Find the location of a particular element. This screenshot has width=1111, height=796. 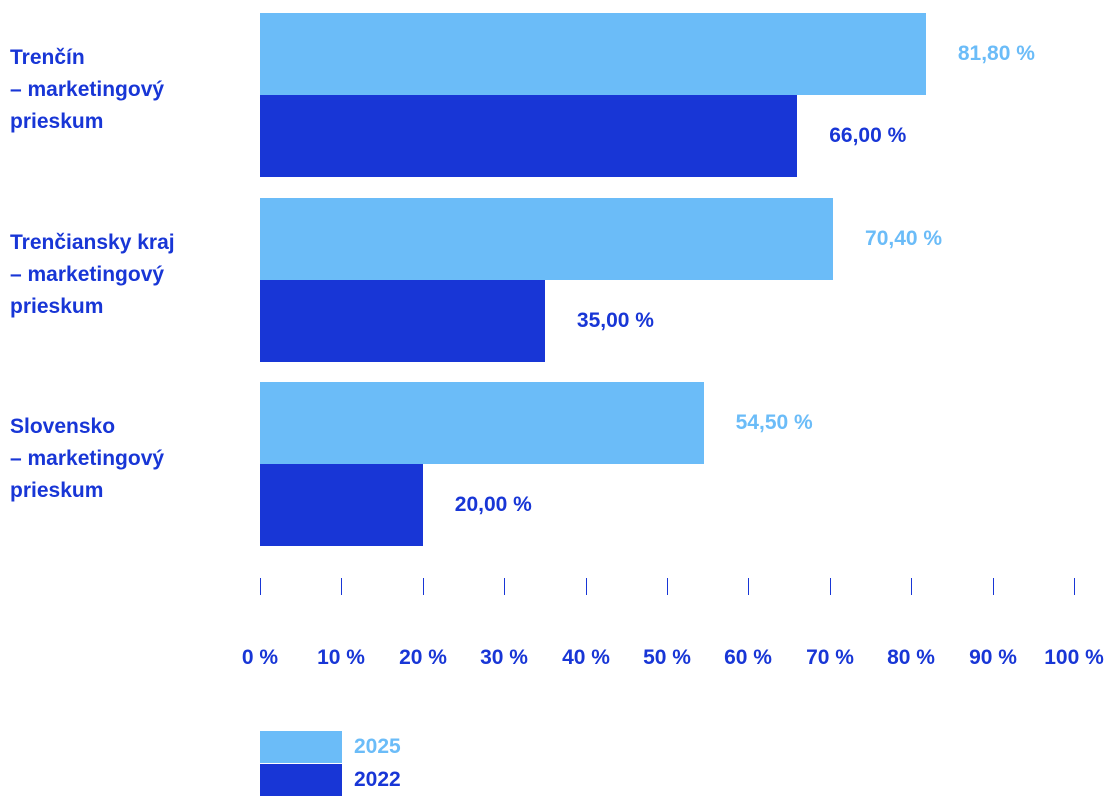

x-tick-label: 0 % is located at coordinates (260, 657).